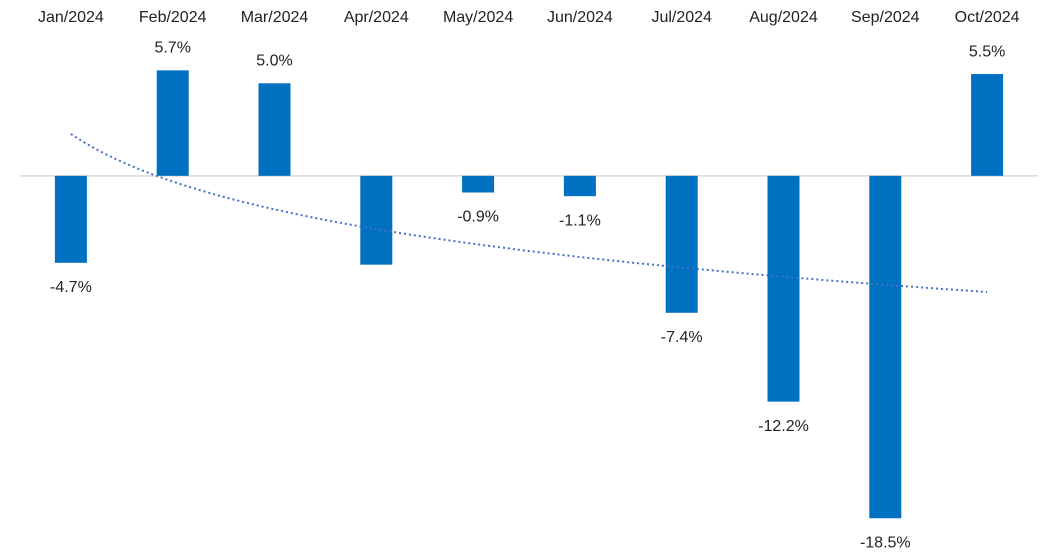 This screenshot has width=1051, height=552. I want to click on x-tick-label: Aug/2024, so click(783, 17).